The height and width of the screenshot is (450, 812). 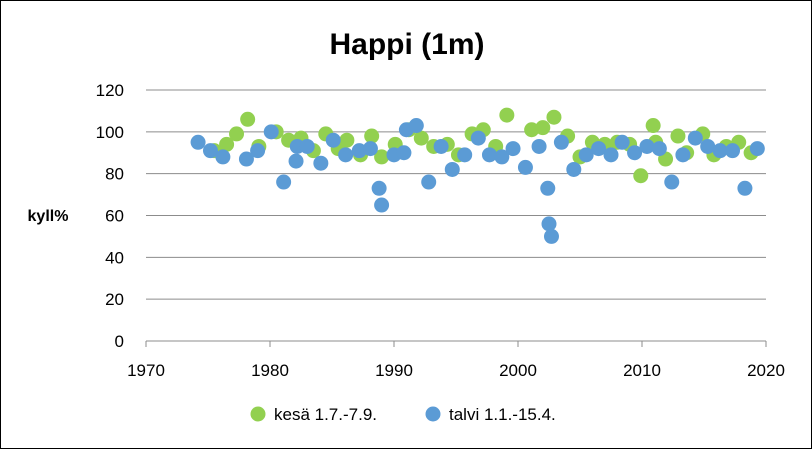 I want to click on y-tick-label: 20, so click(x=114, y=299).